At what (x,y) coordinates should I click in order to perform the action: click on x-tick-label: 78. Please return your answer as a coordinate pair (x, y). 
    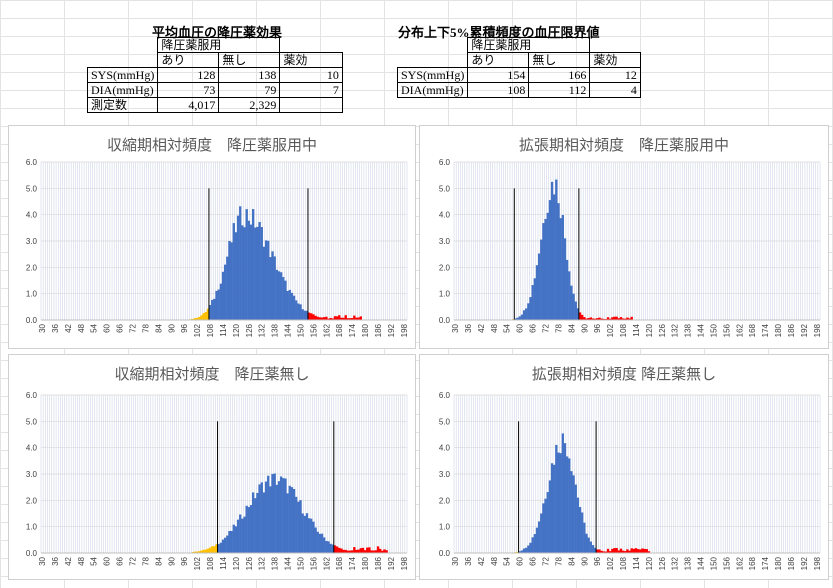
    Looking at the image, I should click on (145, 560).